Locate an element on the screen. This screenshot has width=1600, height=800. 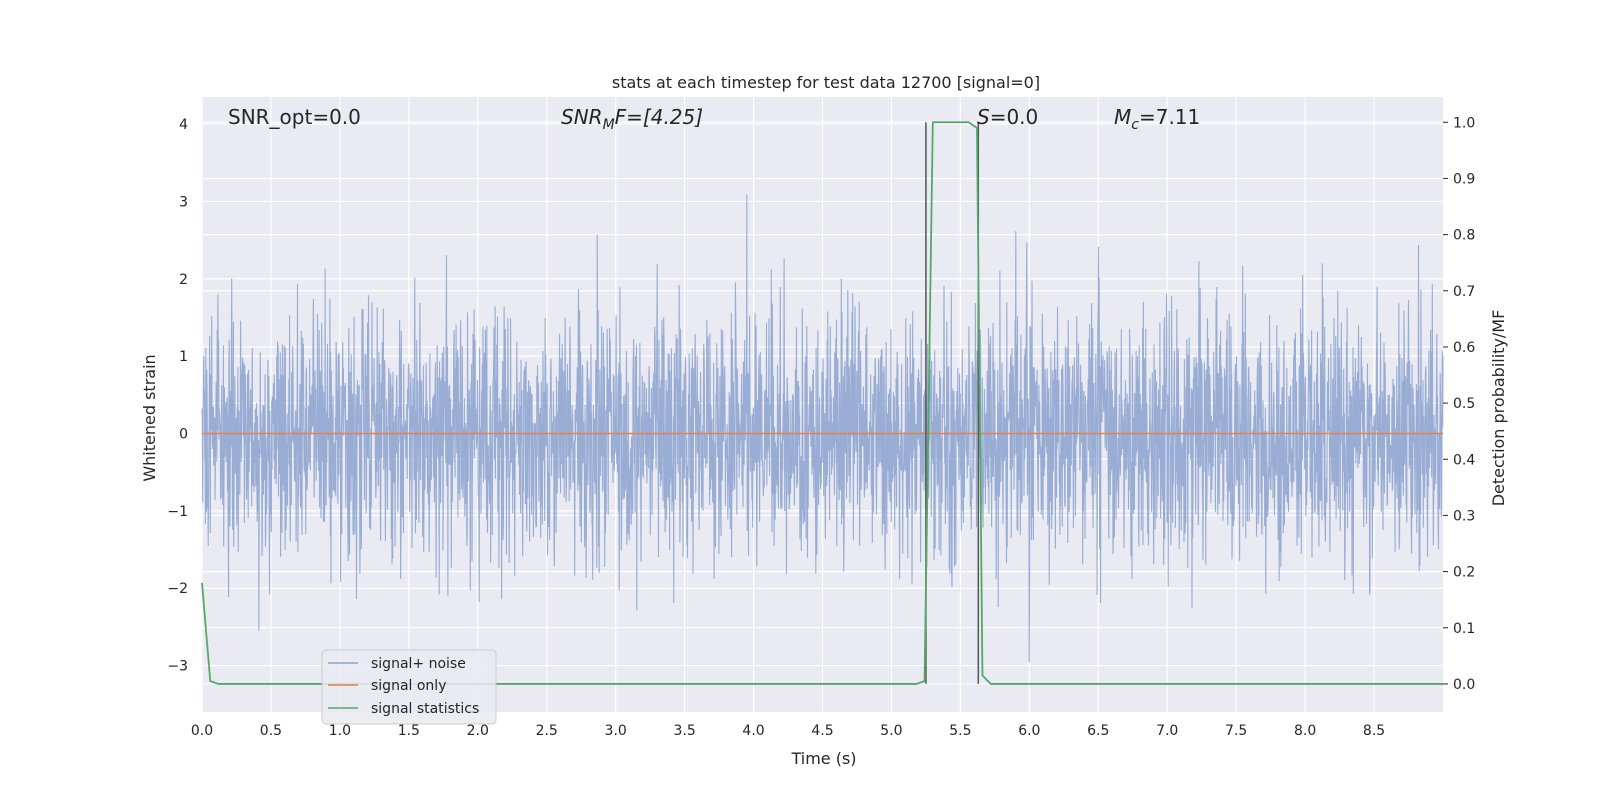
legend-label-signal-only: signal only is located at coordinates (408, 686).